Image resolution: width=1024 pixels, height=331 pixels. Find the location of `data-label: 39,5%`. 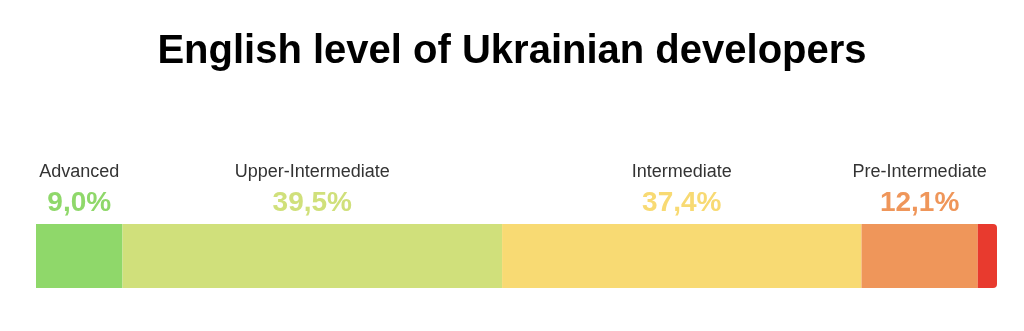

data-label: 39,5% is located at coordinates (312, 201).